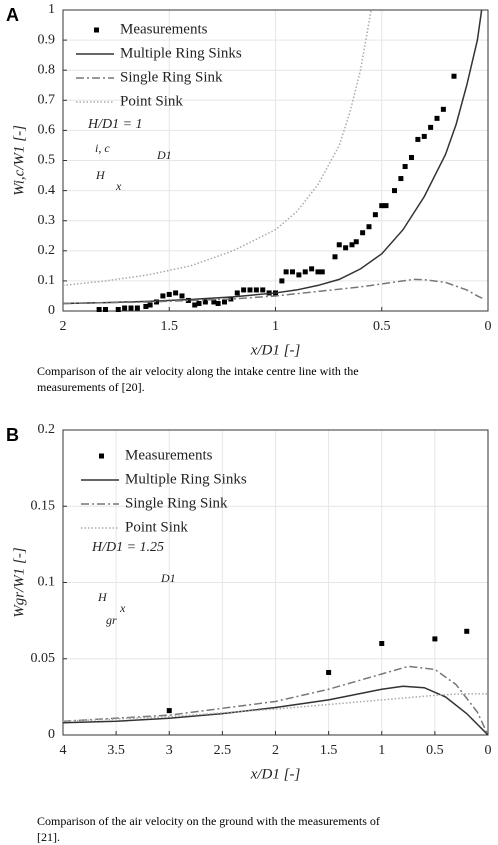  Describe the element at coordinates (19, 160) in the screenshot. I see `y-axis-label: Wi,c/W1 [-]` at that location.